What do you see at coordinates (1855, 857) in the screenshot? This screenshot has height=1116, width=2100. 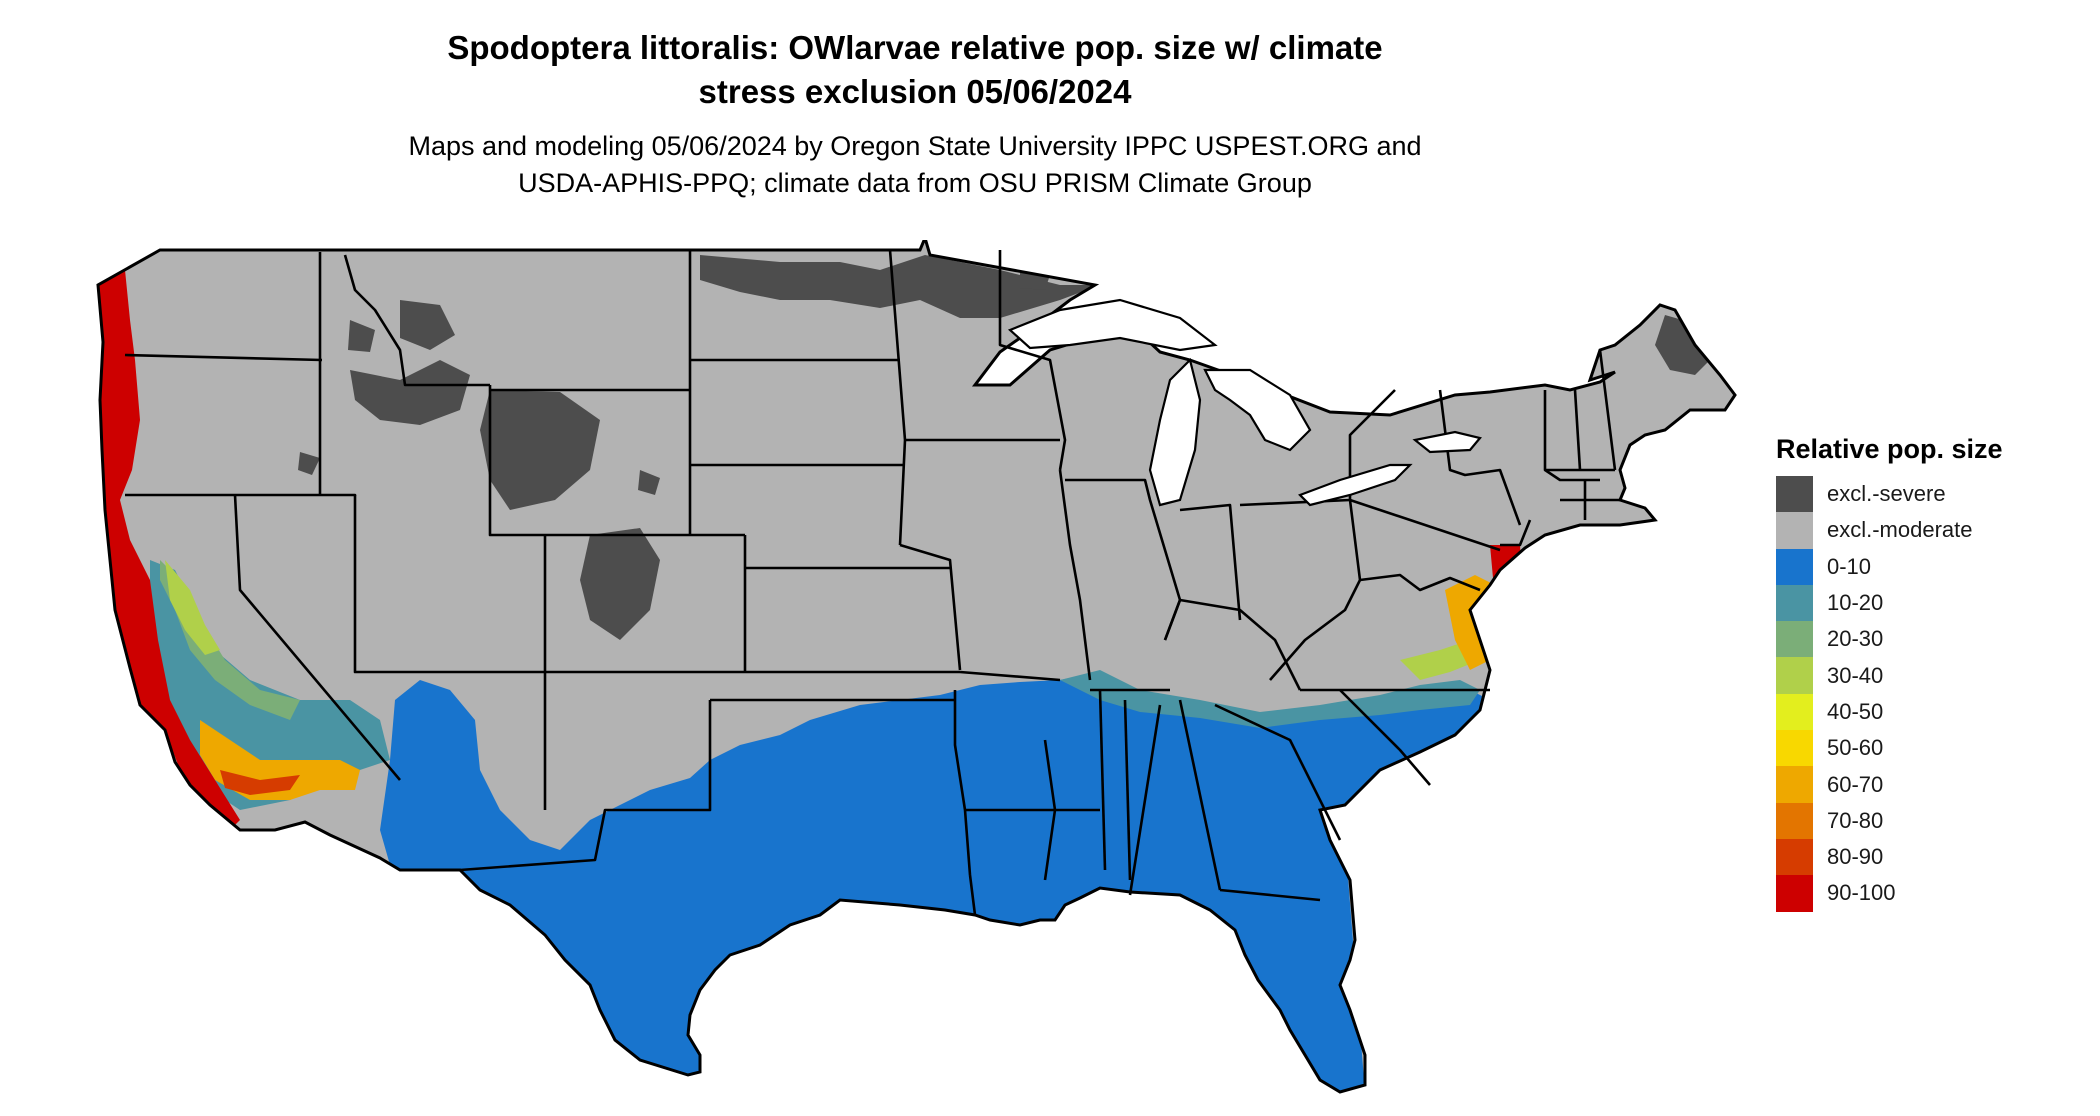 I see `legend-label: 80-90` at bounding box center [1855, 857].